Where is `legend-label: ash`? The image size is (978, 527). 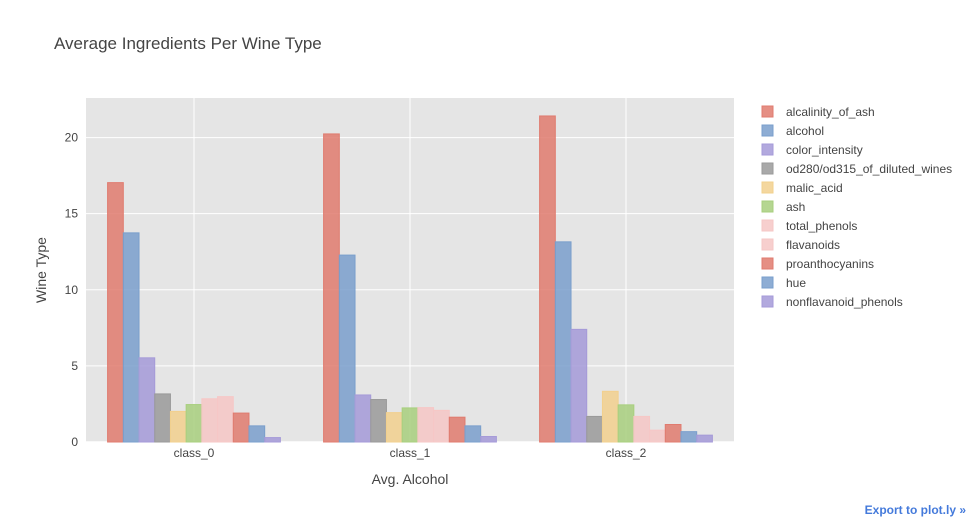
legend-label: ash is located at coordinates (795, 207).